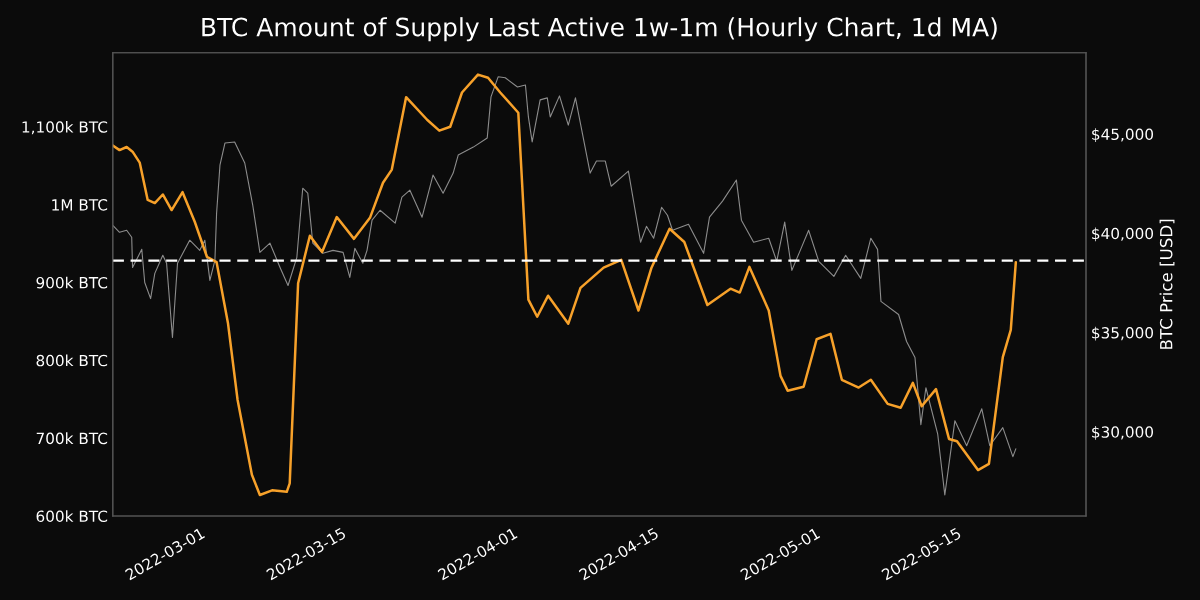  Describe the element at coordinates (1123, 135) in the screenshot. I see `y2-tick-label: $45,000` at that location.